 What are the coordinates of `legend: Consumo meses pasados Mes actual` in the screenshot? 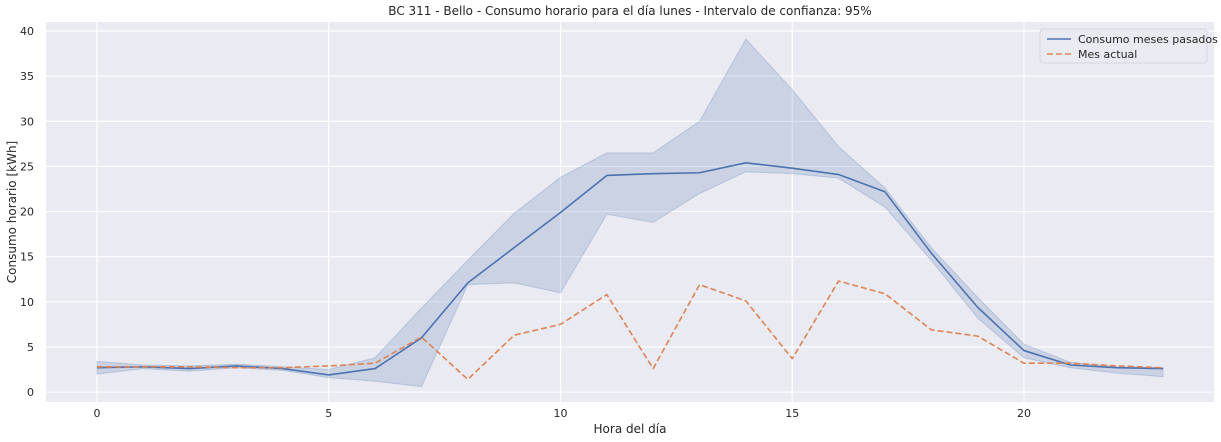 It's located at (1128, 46).